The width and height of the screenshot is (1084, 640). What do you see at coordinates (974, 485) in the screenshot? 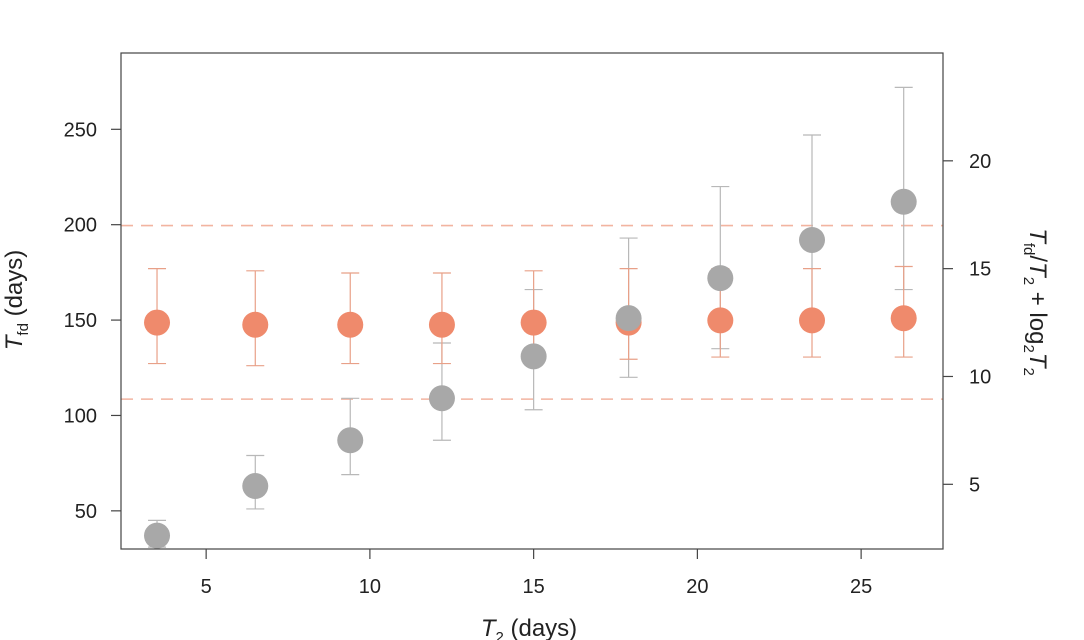
I see `y2-tick-label: 5` at bounding box center [974, 485].